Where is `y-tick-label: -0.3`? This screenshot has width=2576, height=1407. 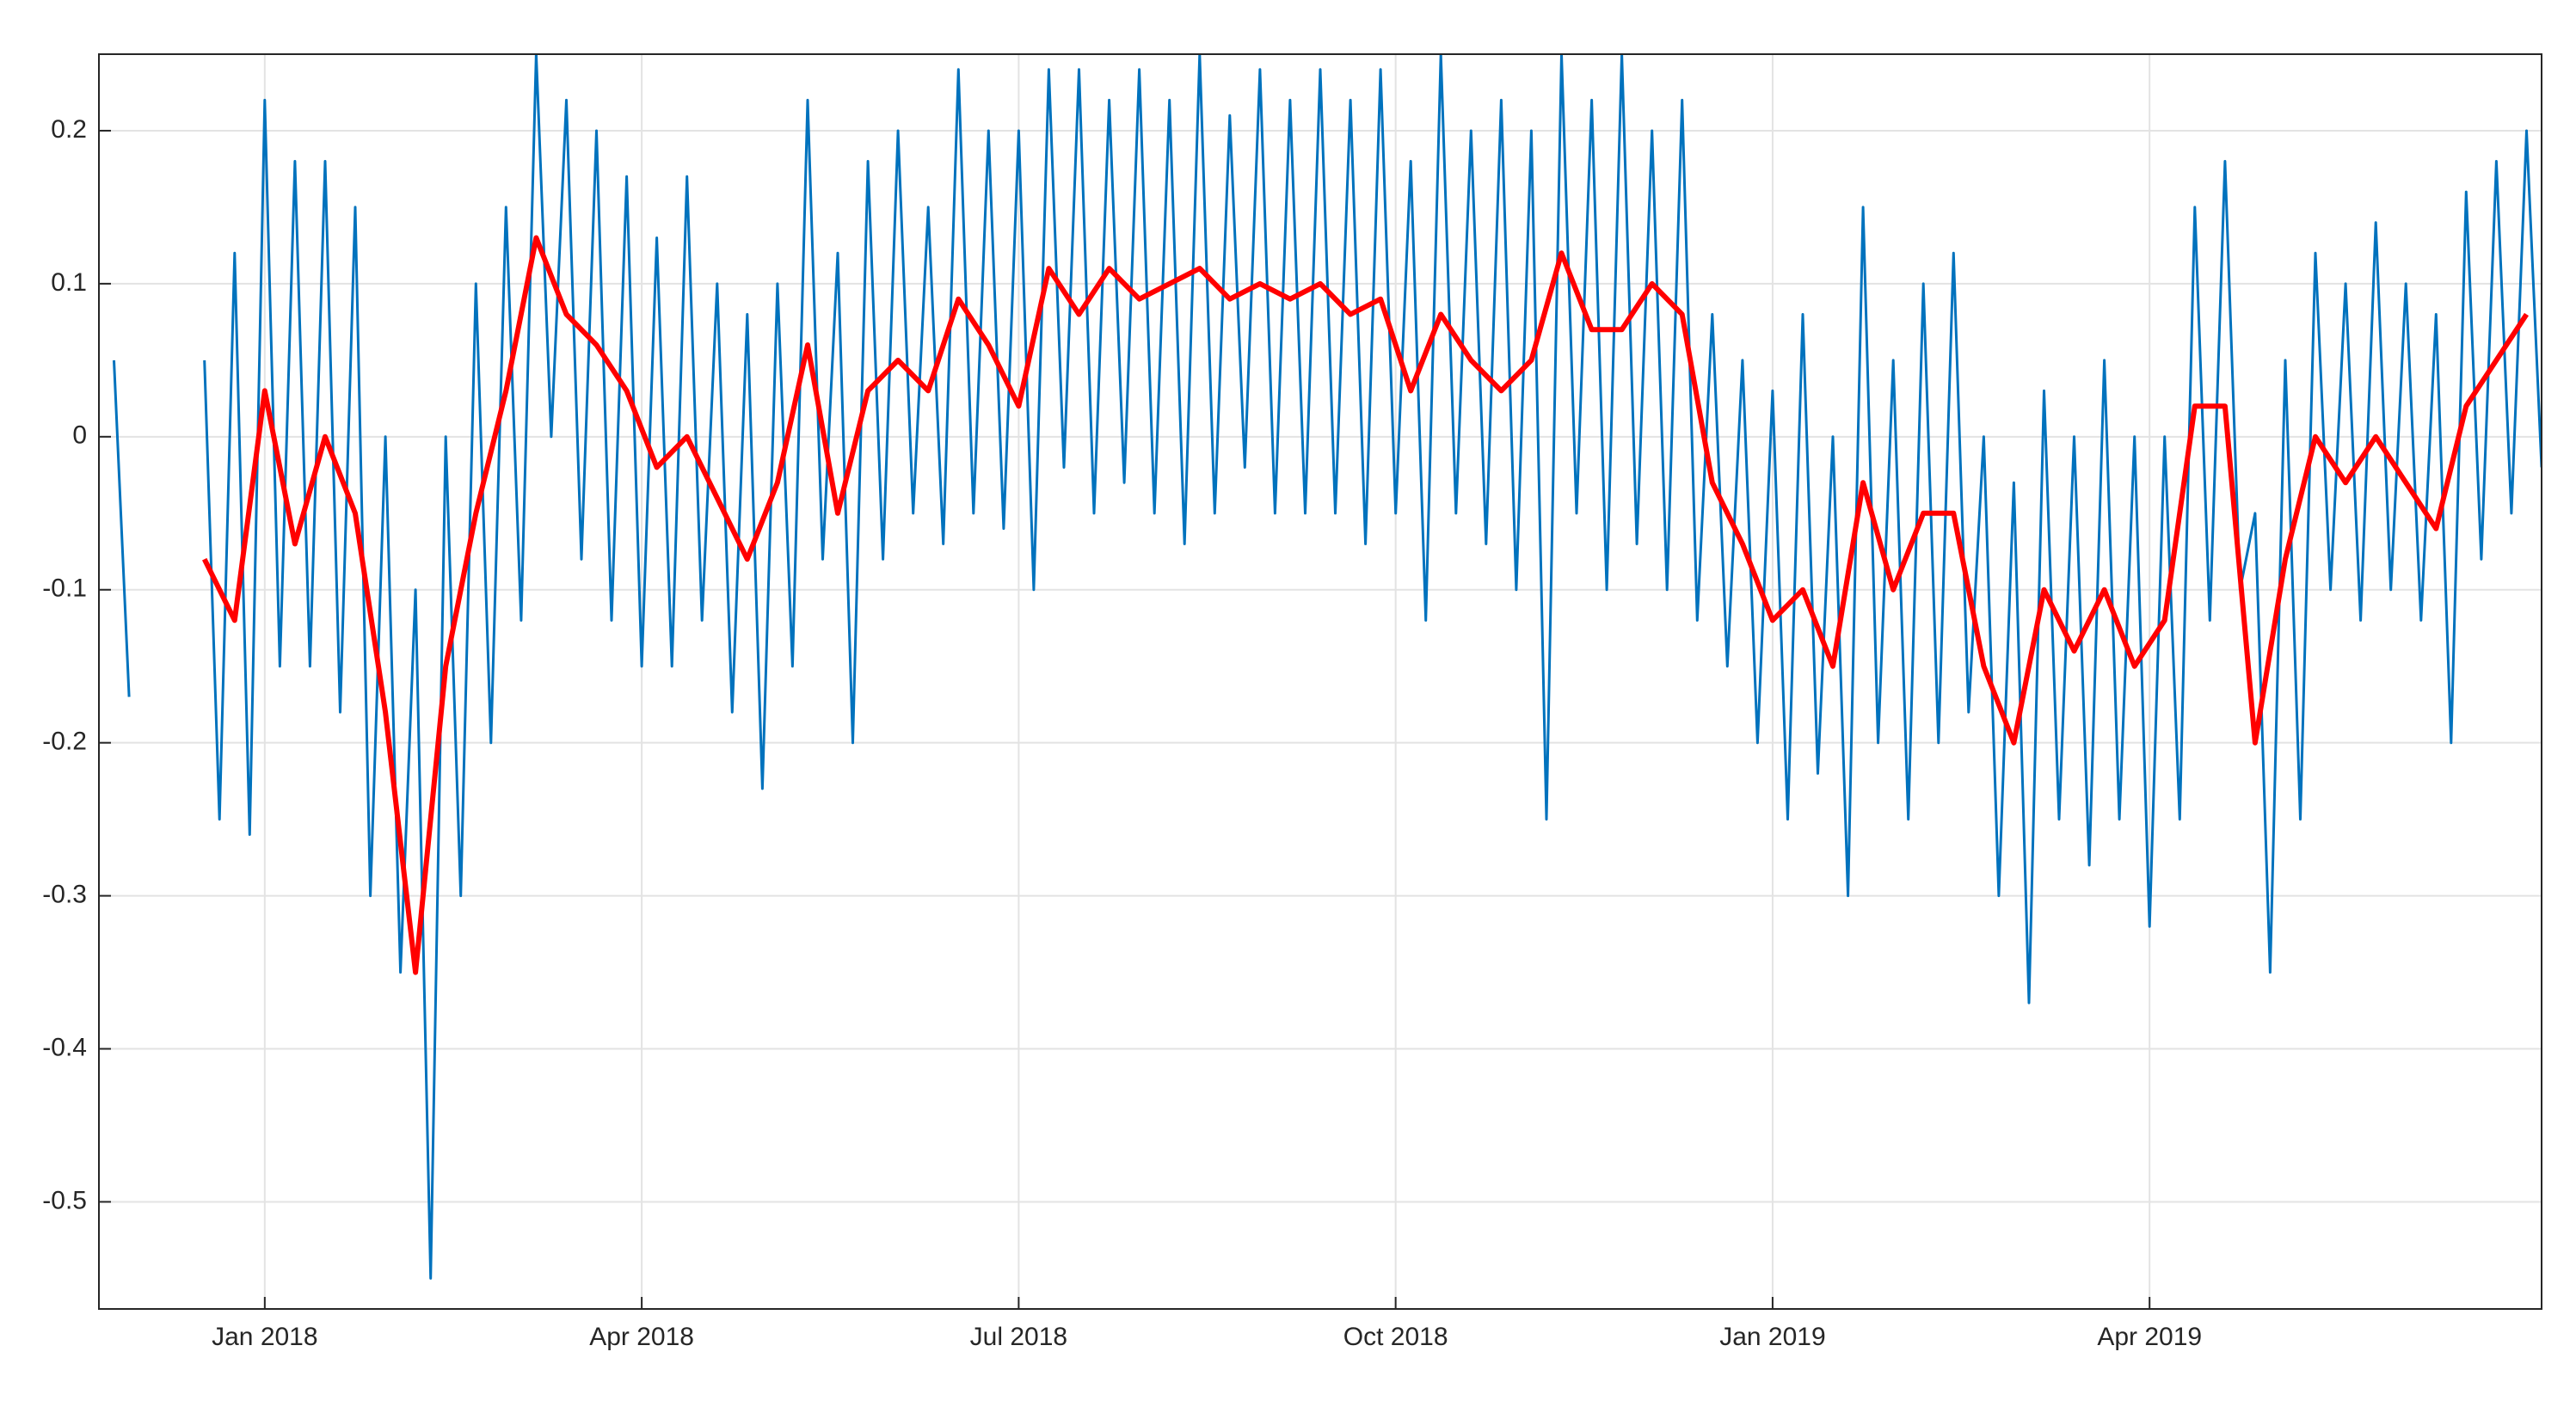 y-tick-label: -0.3 is located at coordinates (64, 895).